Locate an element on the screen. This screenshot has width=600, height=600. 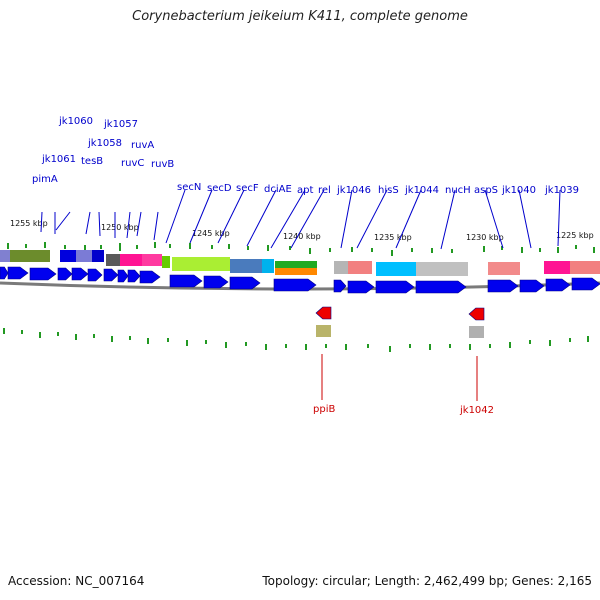
gene-label: ruvA is located at coordinates (142, 145).